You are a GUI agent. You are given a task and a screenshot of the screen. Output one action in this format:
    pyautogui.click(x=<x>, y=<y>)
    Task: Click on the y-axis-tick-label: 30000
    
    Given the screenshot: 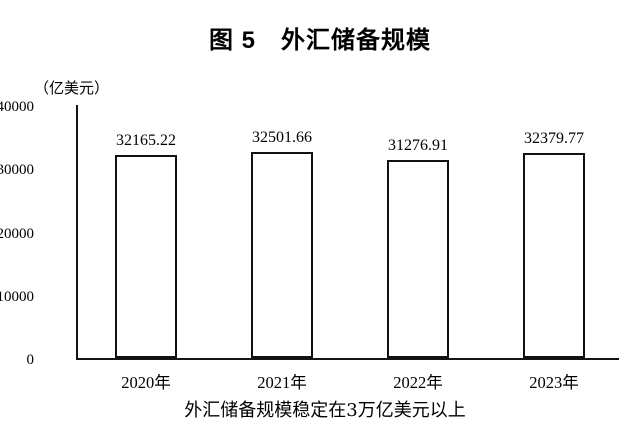 What is the action you would take?
    pyautogui.click(x=17, y=170)
    